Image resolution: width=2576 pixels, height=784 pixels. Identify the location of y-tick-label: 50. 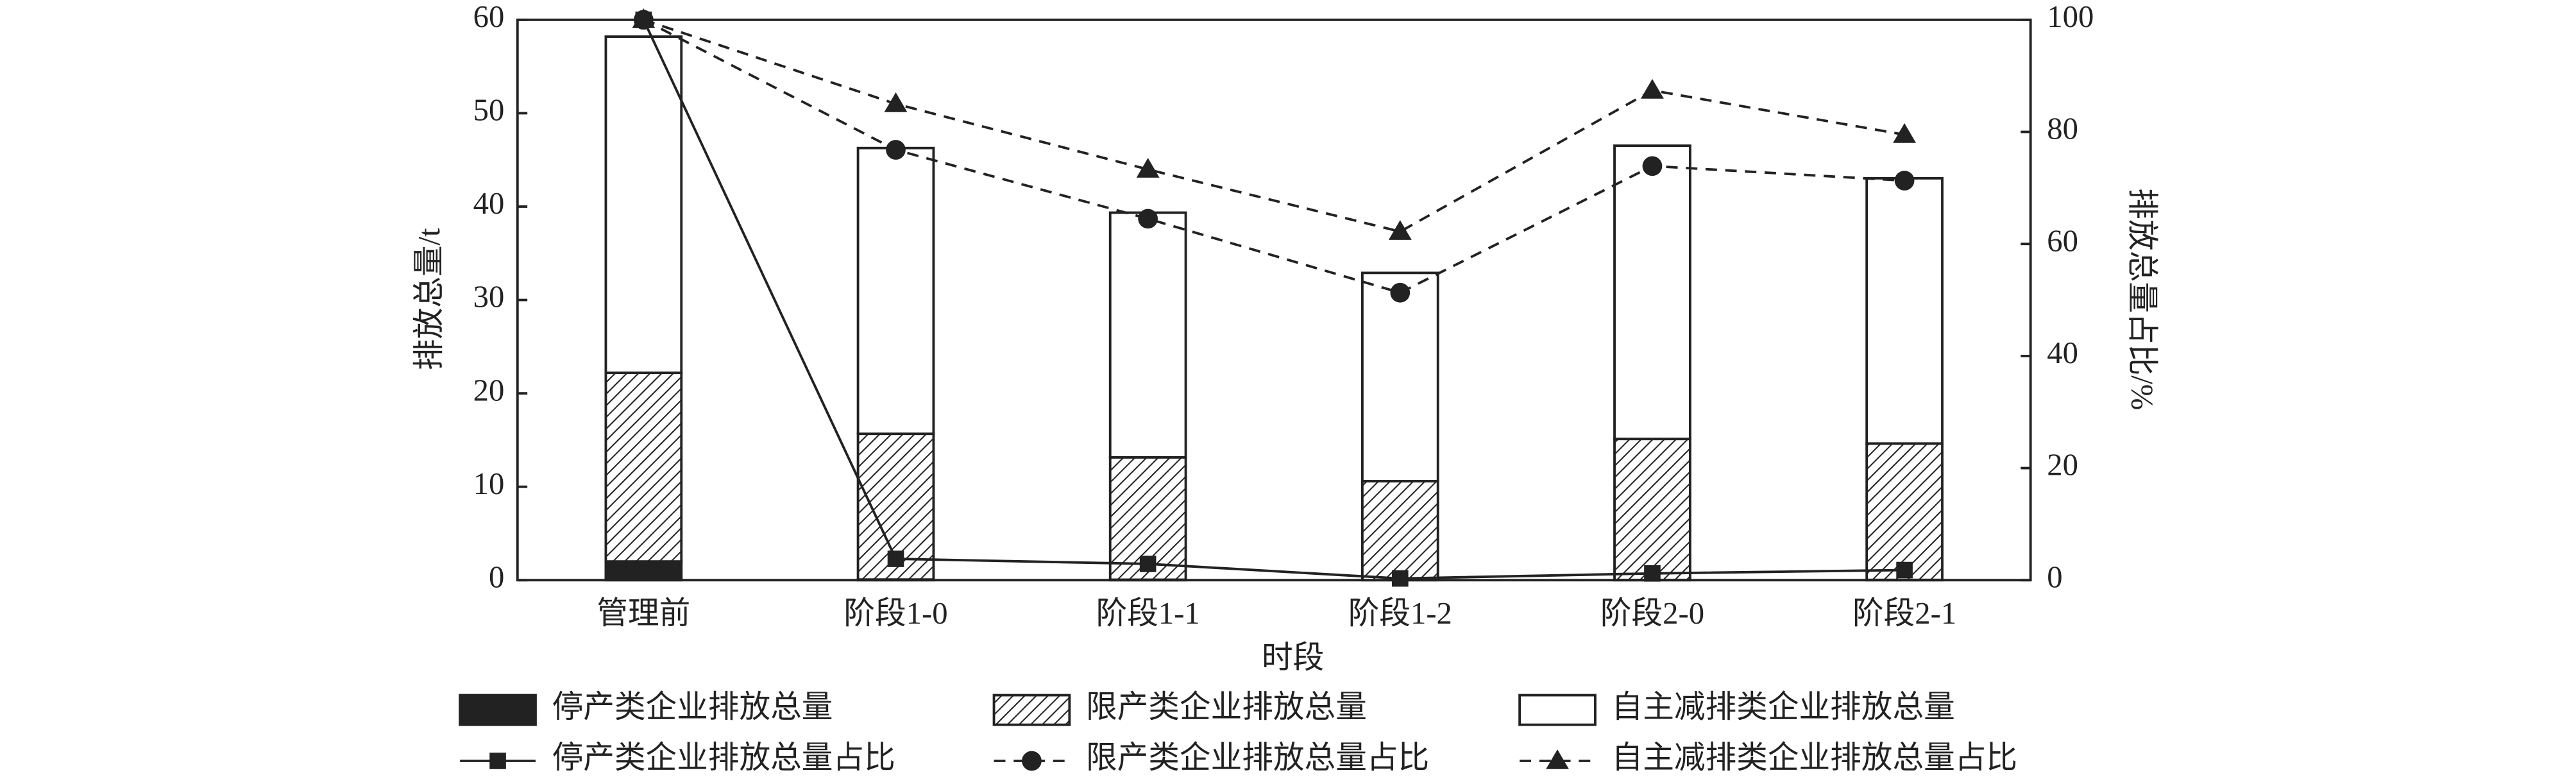
(489, 110).